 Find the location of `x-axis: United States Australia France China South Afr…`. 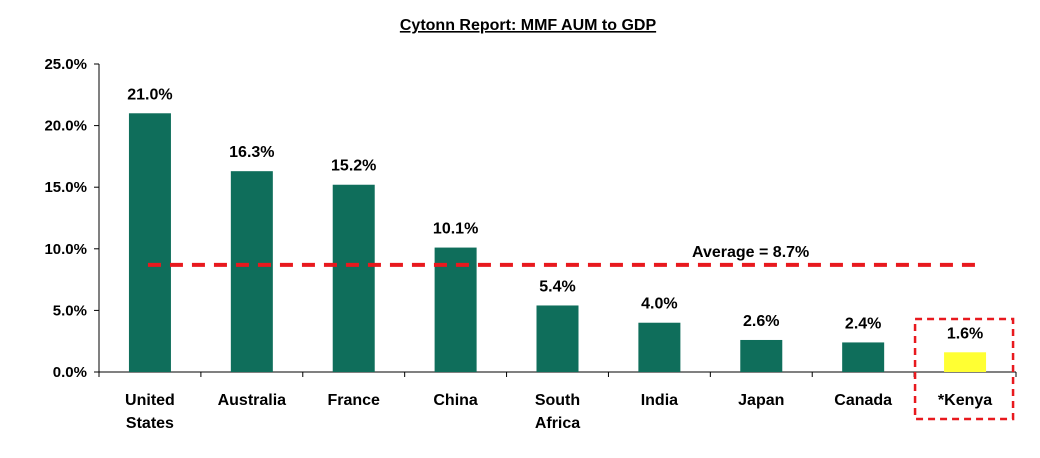

x-axis: United States Australia France China South Afr… is located at coordinates (557, 401).